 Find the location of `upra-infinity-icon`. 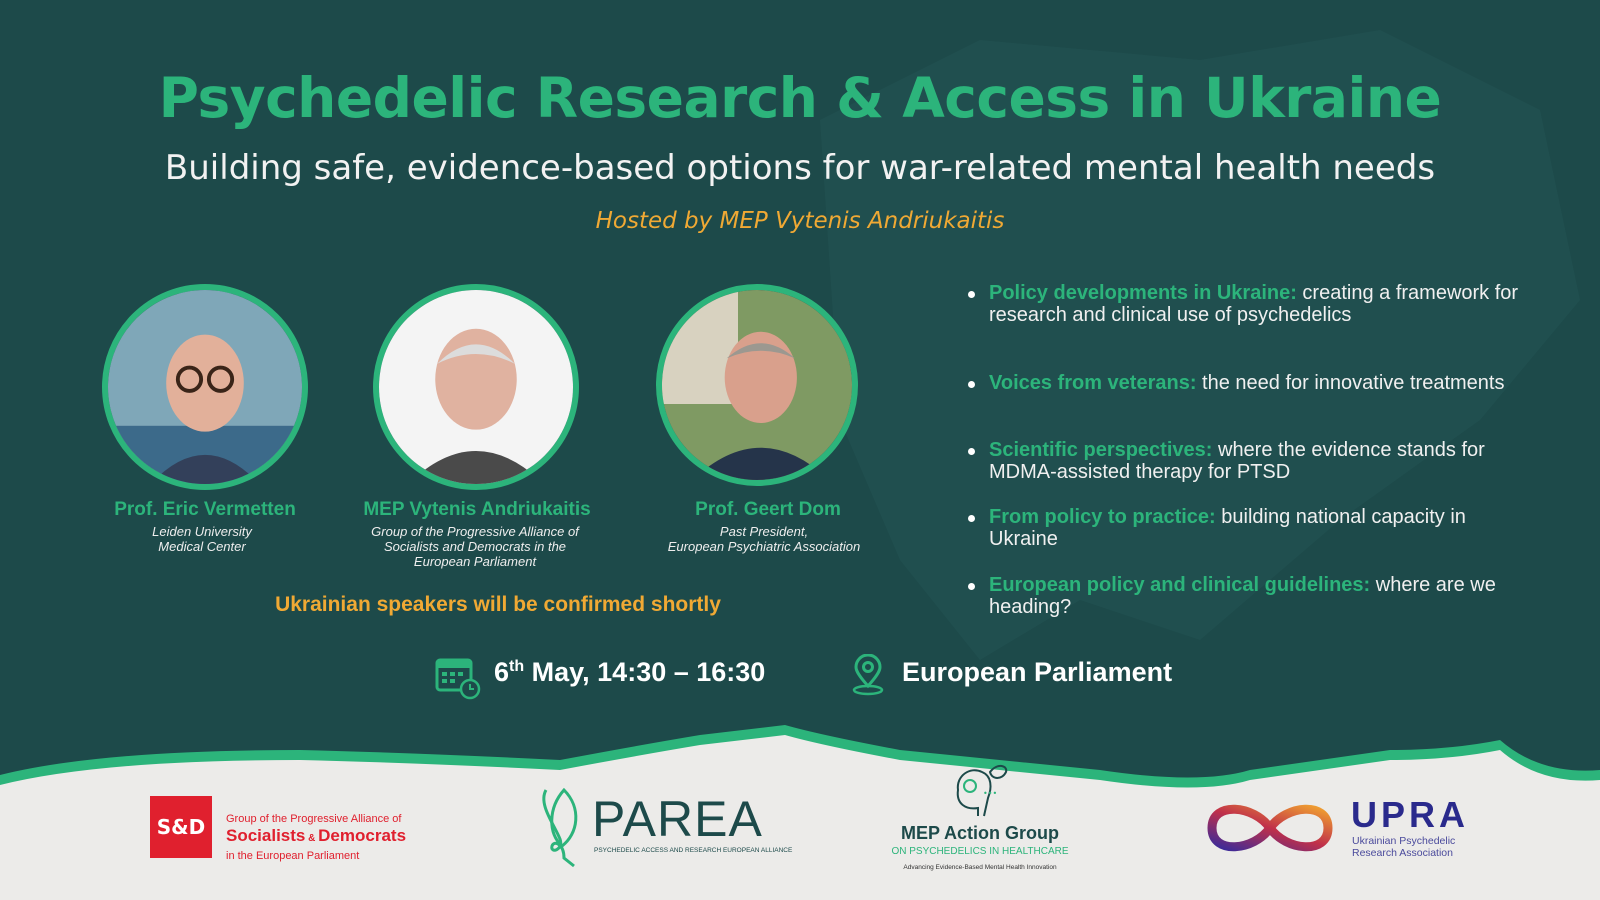

upra-infinity-icon is located at coordinates (1270, 828).